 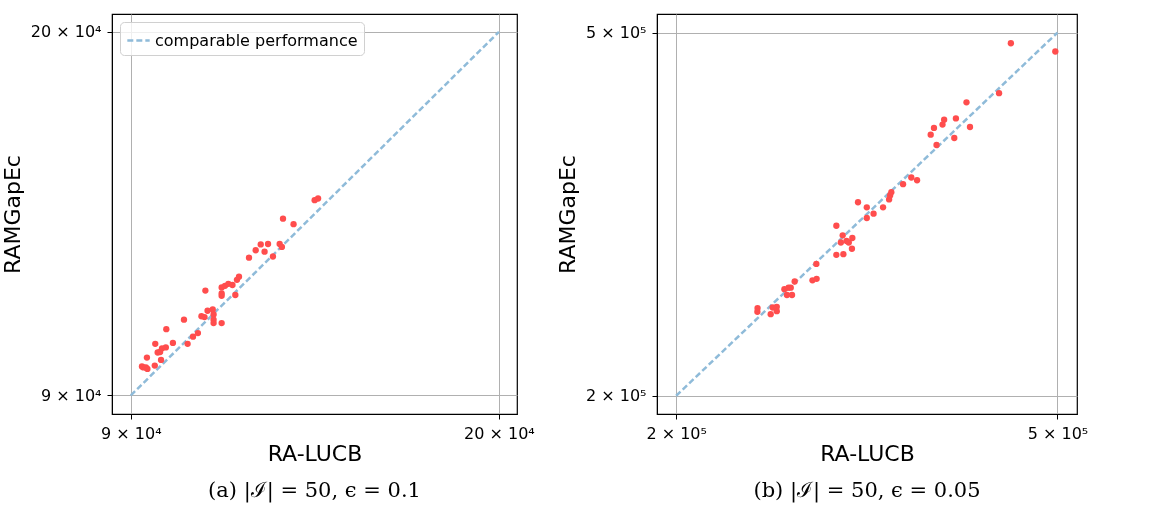 What do you see at coordinates (499, 433) in the screenshot?
I see `x-tick-label: 20 × 10⁴` at bounding box center [499, 433].